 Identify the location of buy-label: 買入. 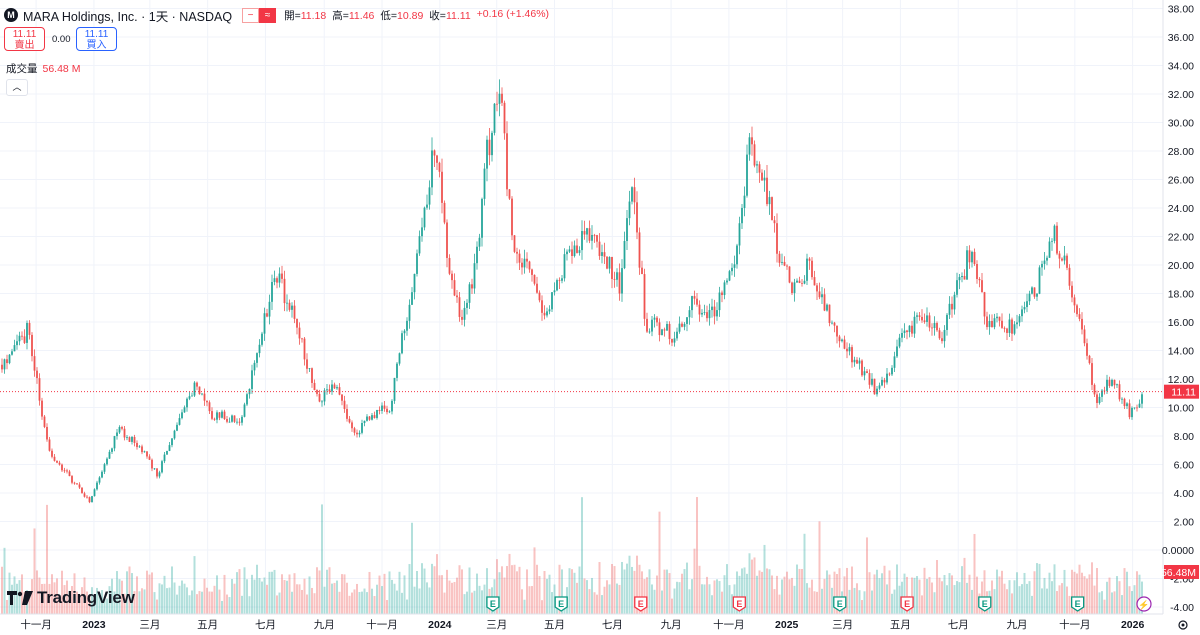
(96, 45).